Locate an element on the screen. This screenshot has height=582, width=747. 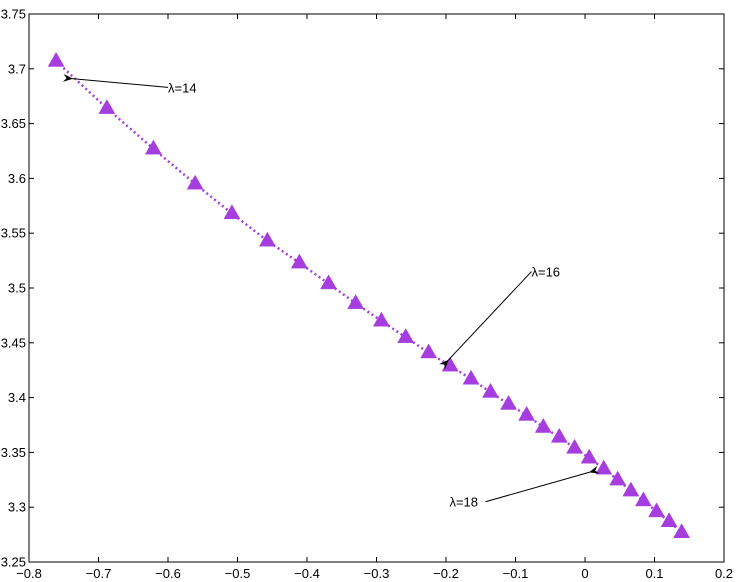
y-tick-label: 3.25 is located at coordinates (13, 562).